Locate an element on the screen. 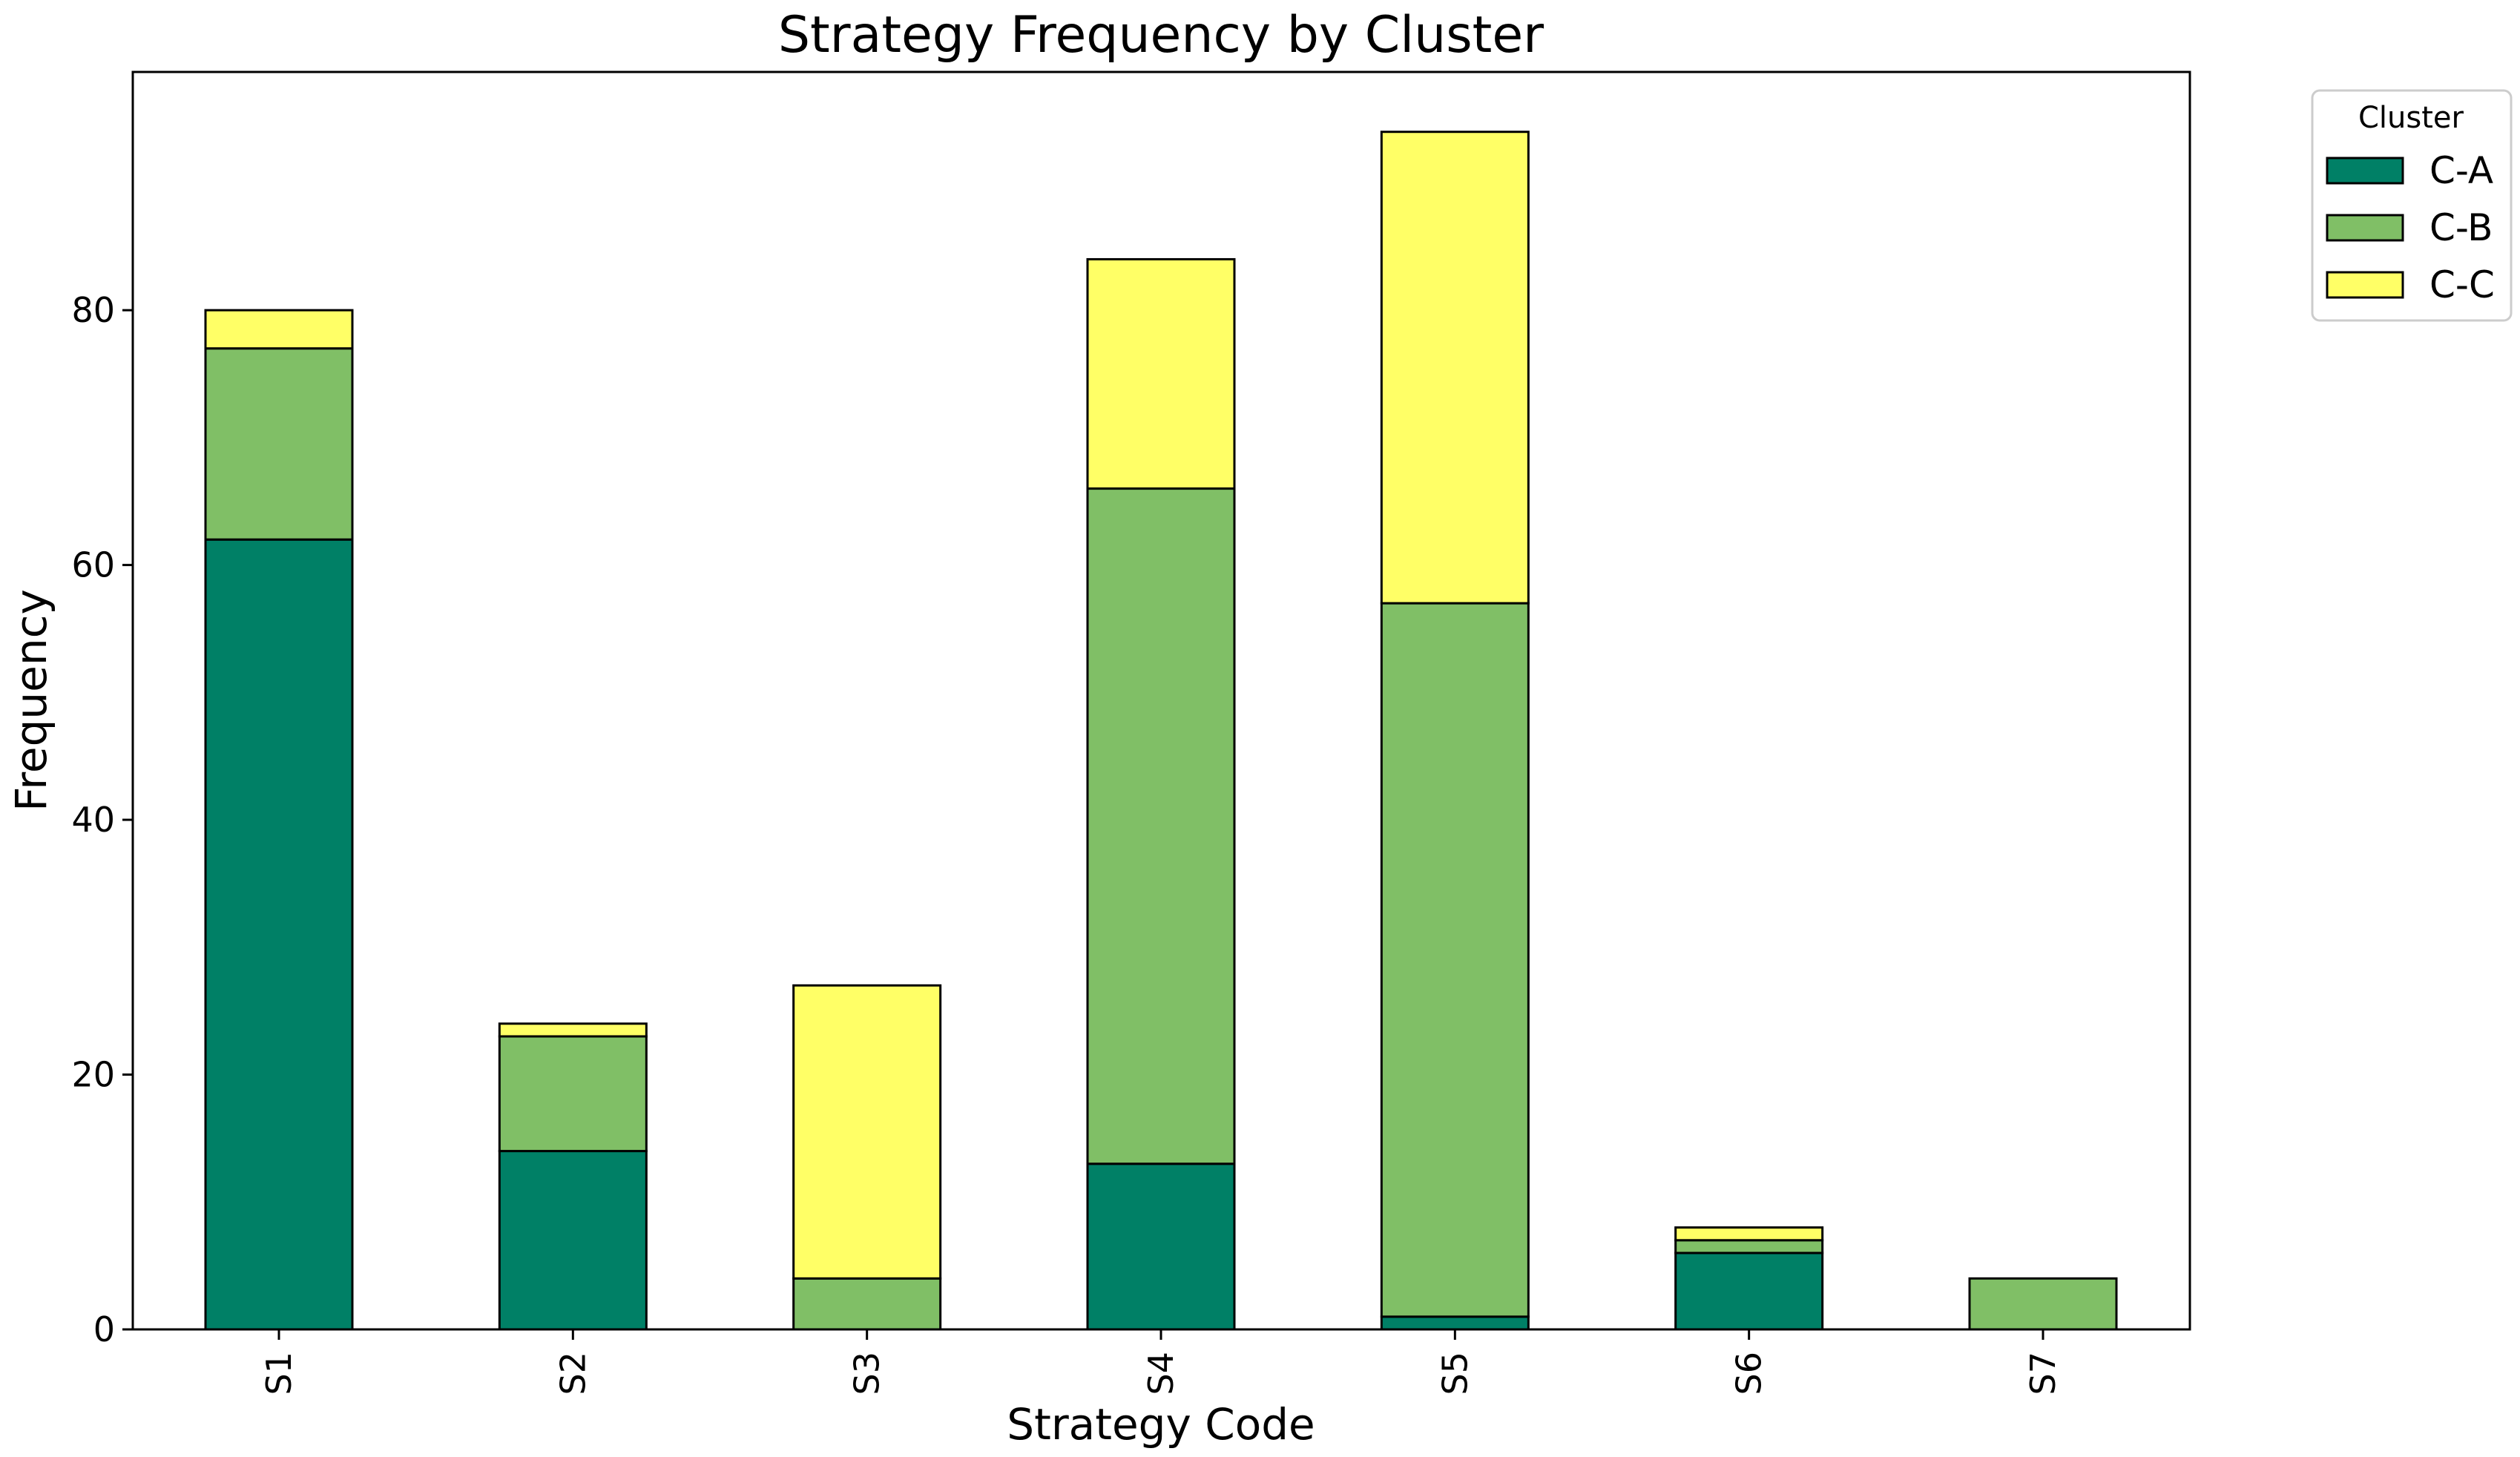 The width and height of the screenshot is (2520, 1457). x-tick-label: S2 is located at coordinates (573, 1373).